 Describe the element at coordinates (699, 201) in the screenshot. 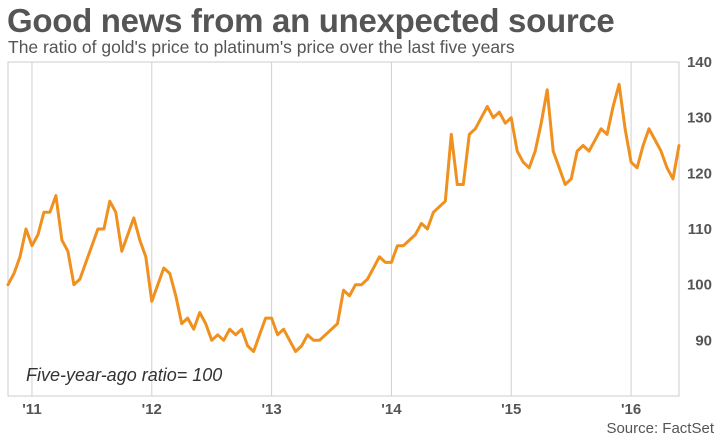

I see `y-axis-ticks: 90 100 110 120 130 140` at that location.